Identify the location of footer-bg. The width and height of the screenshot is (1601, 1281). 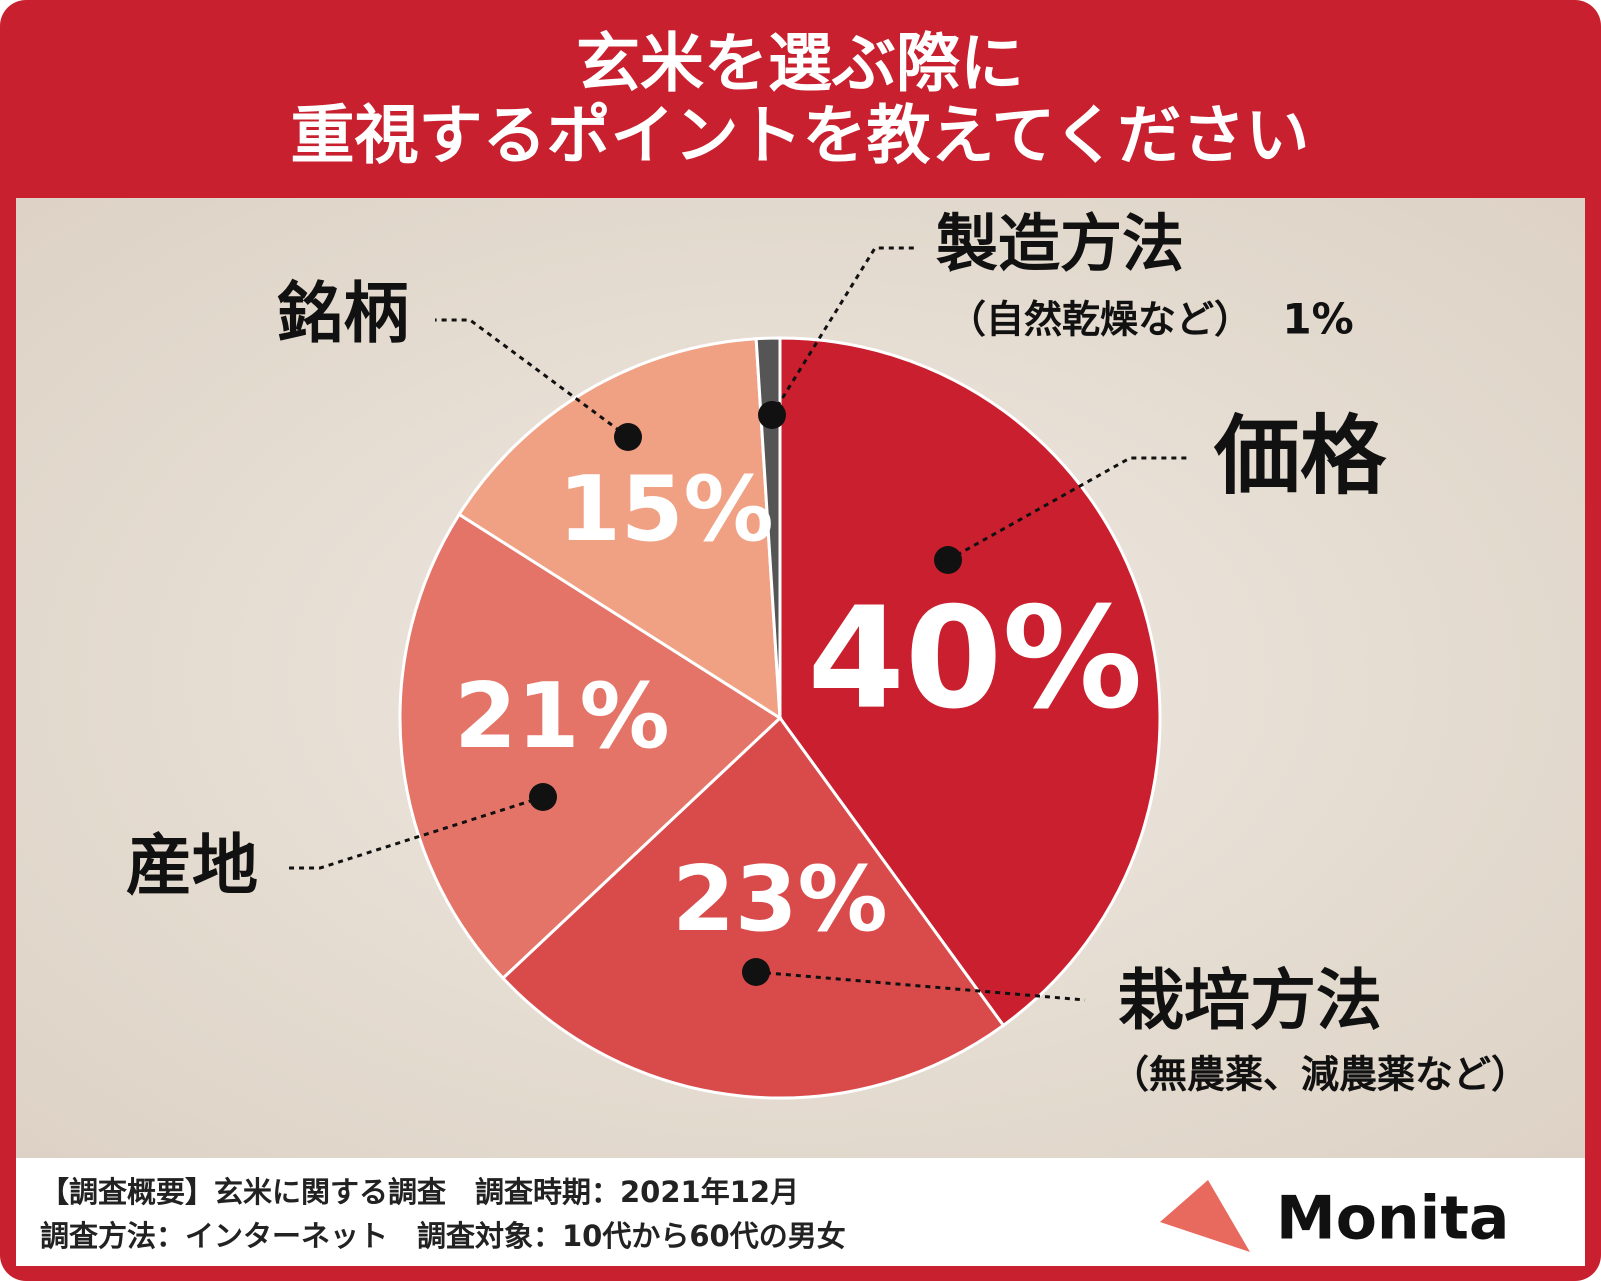
(800, 1212).